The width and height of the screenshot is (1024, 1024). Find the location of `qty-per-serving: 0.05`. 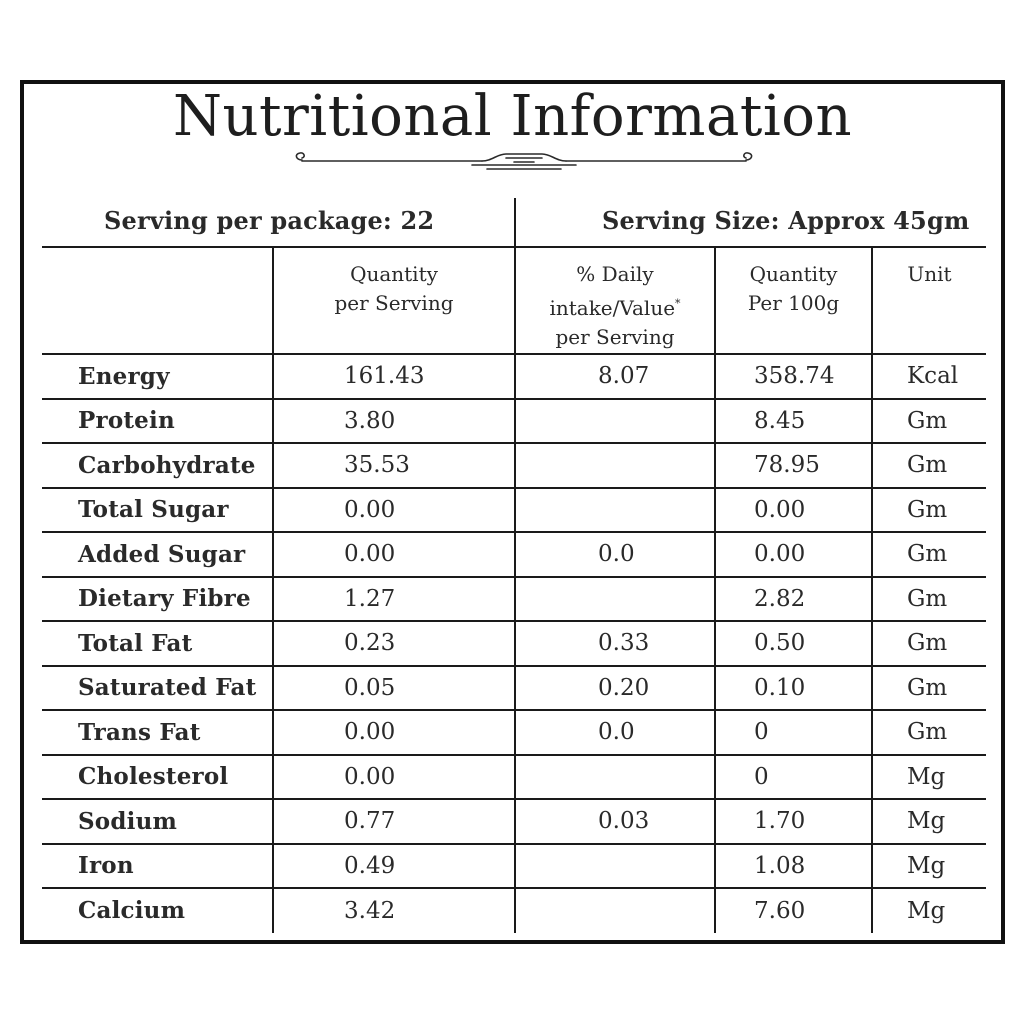

qty-per-serving: 0.05 is located at coordinates (393, 688).